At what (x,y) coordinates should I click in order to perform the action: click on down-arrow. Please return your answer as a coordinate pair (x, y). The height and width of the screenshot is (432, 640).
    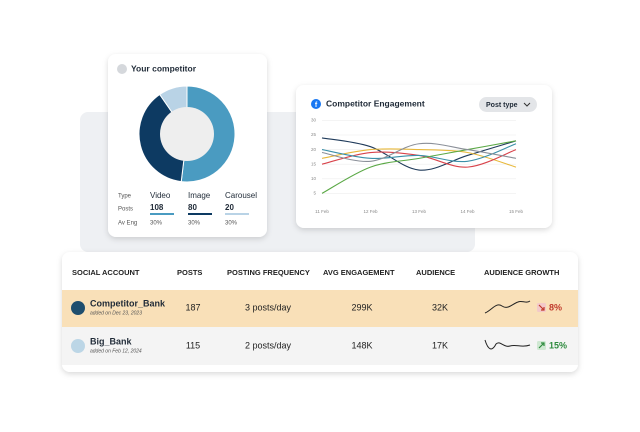
    Looking at the image, I should click on (541, 307).